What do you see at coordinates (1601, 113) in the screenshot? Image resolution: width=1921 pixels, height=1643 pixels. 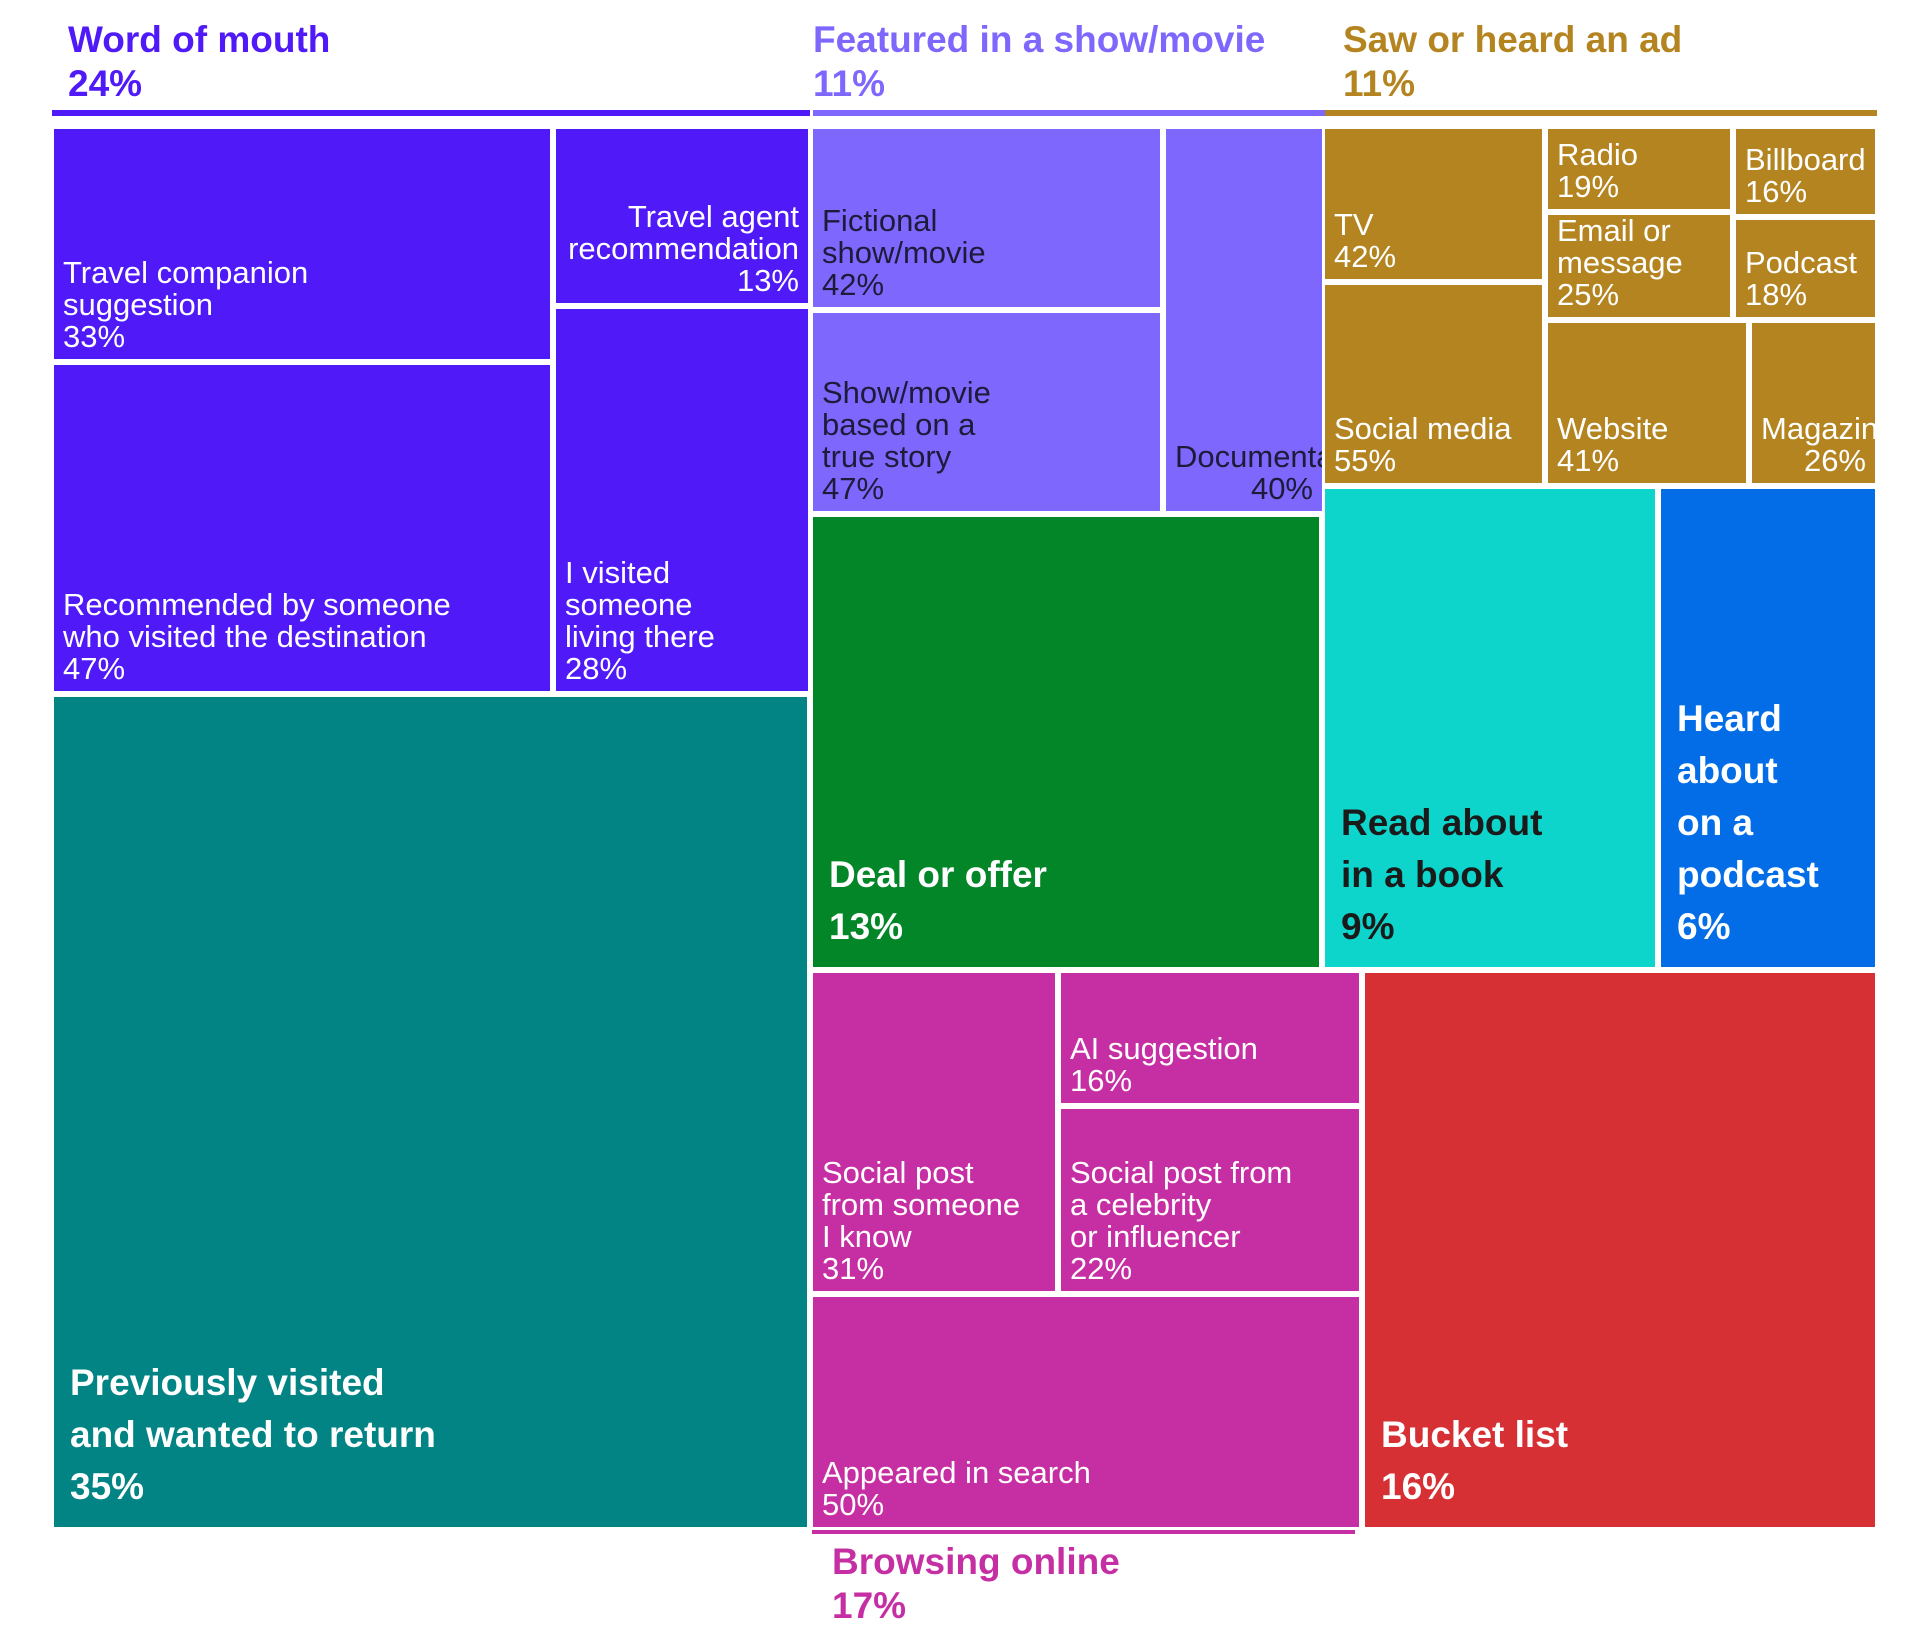 I see `group-bar-saw-or-heard-an-ad` at bounding box center [1601, 113].